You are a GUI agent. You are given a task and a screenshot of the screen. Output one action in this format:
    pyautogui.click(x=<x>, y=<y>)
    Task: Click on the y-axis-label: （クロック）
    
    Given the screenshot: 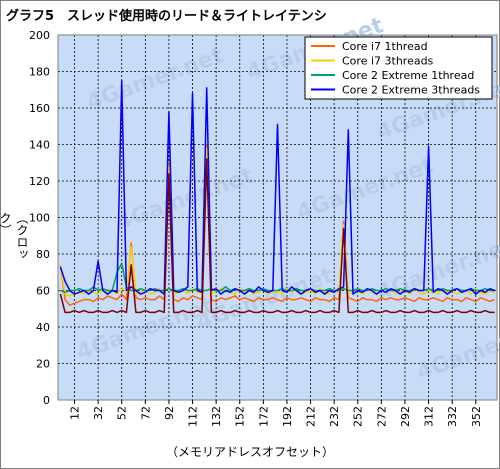 What is the action you would take?
    pyautogui.click(x=14, y=236)
    